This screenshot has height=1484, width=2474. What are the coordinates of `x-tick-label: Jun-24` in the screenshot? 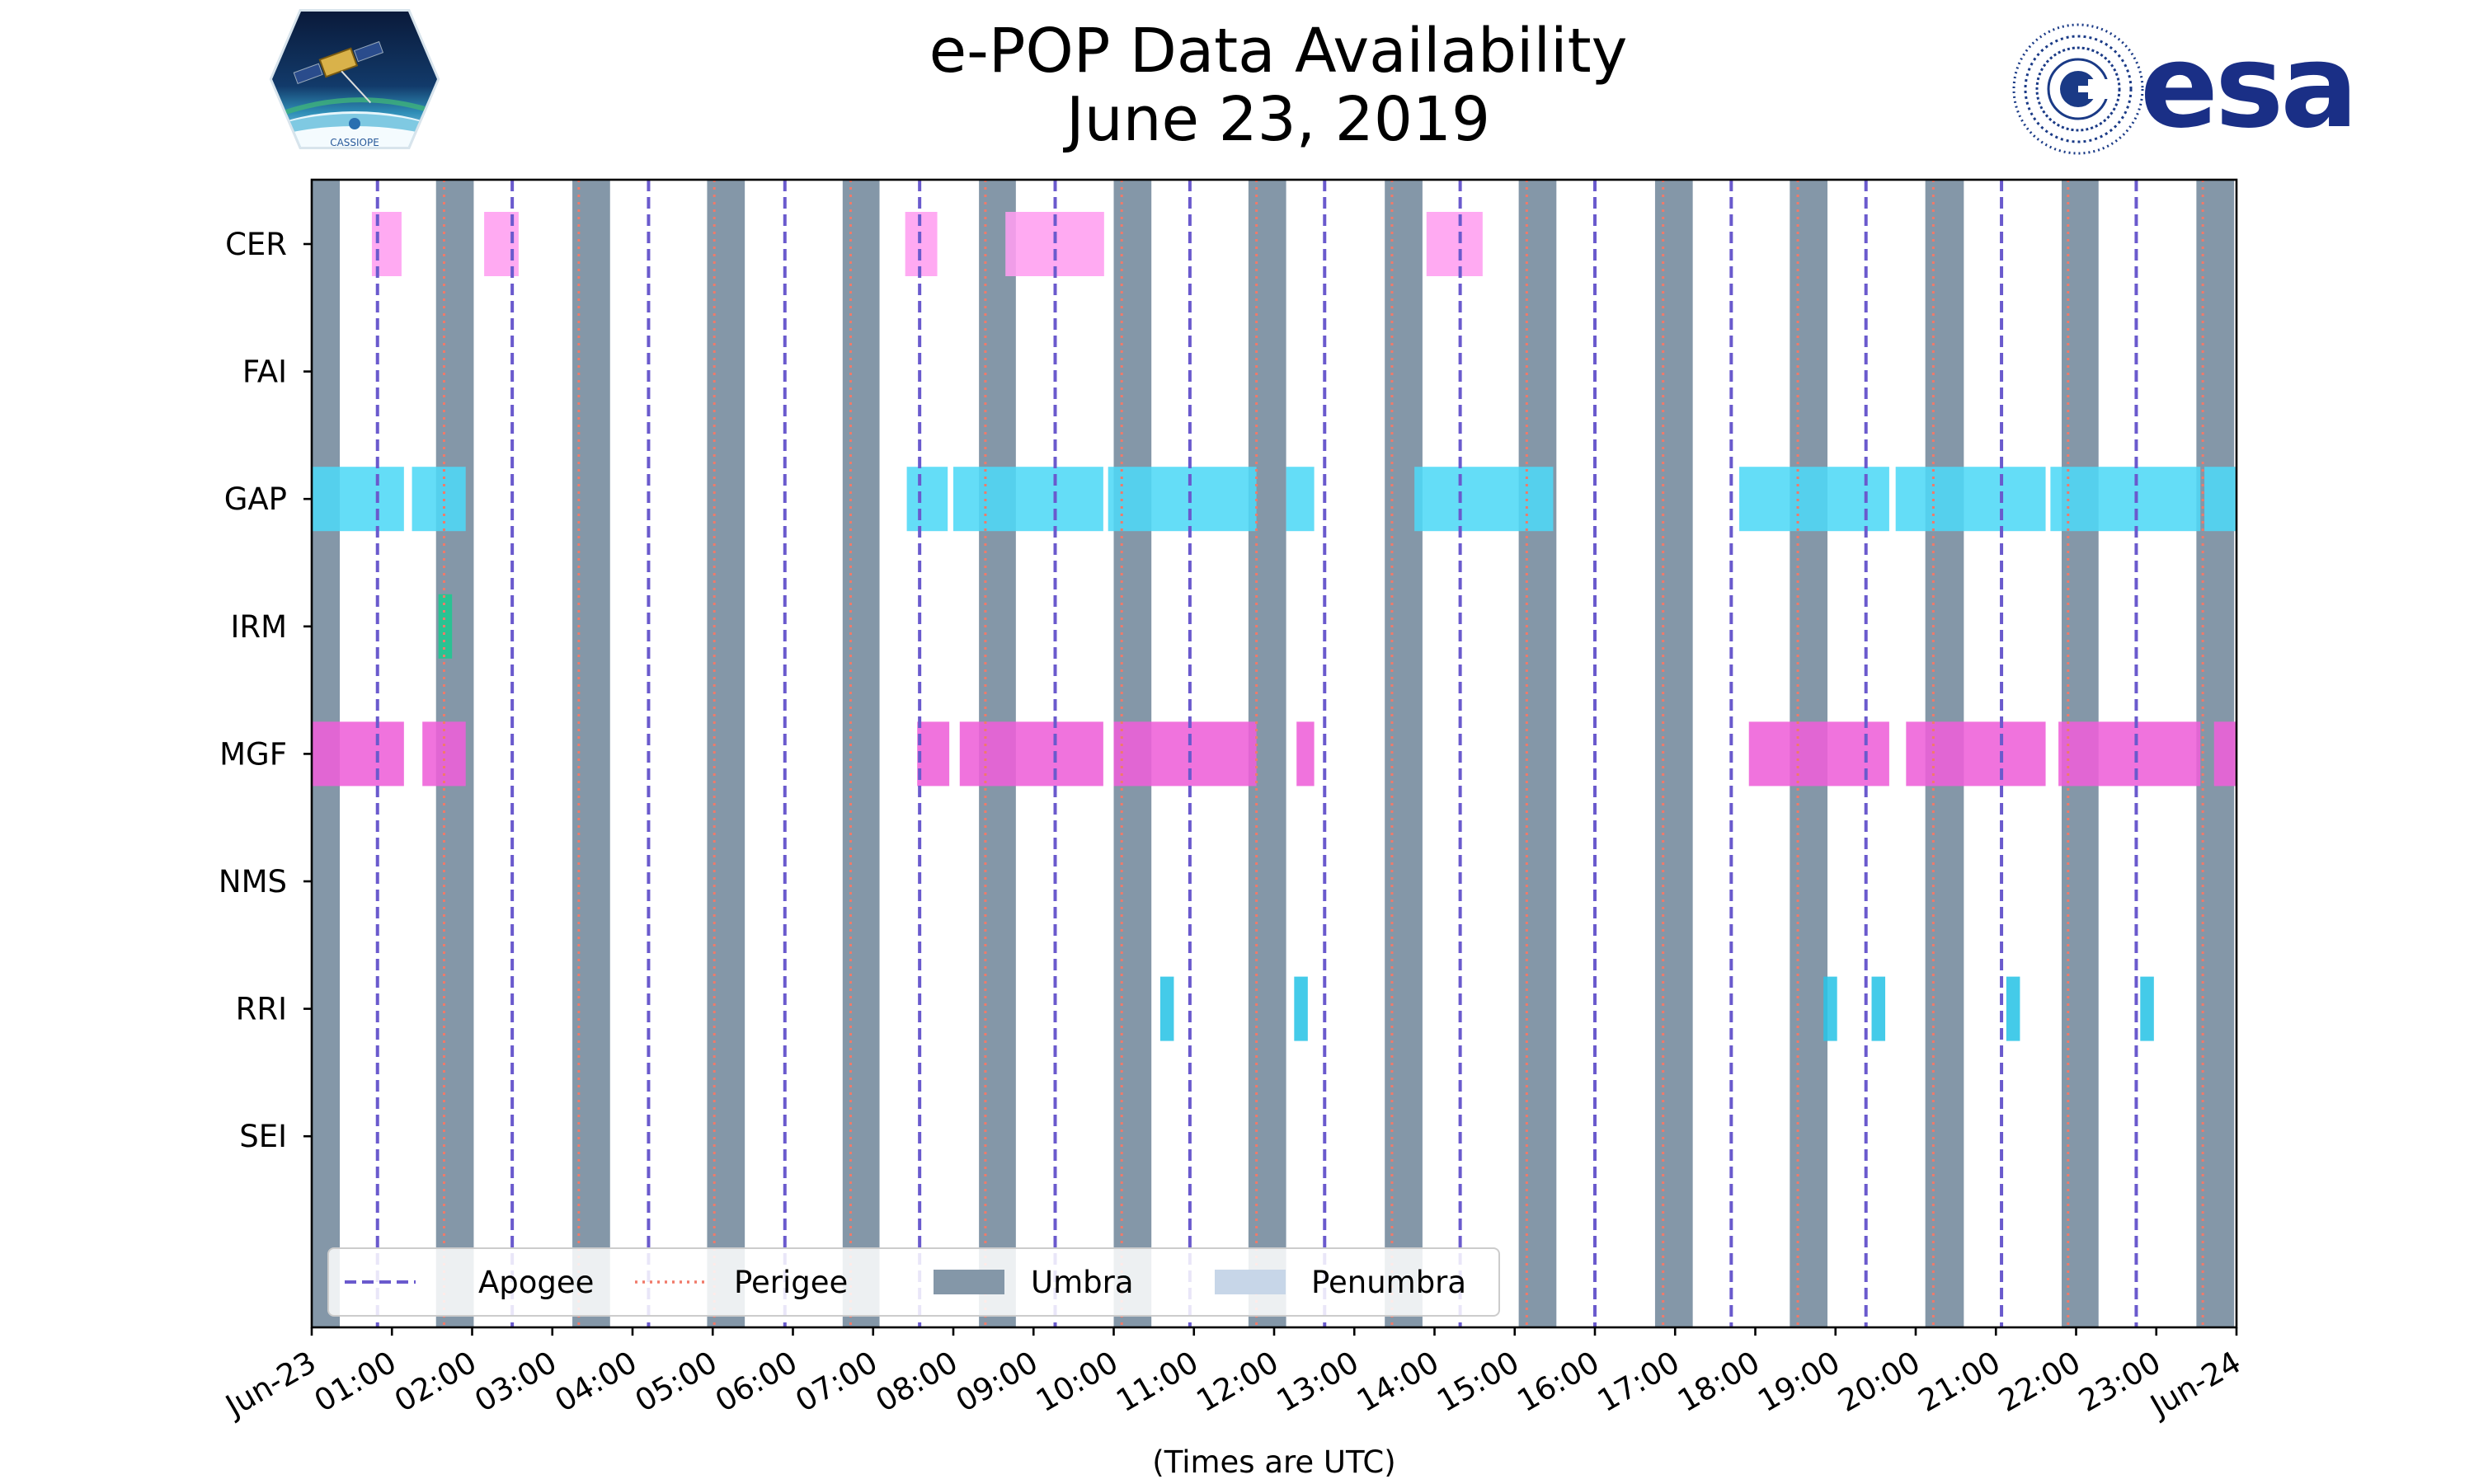 It's located at (2195, 1385).